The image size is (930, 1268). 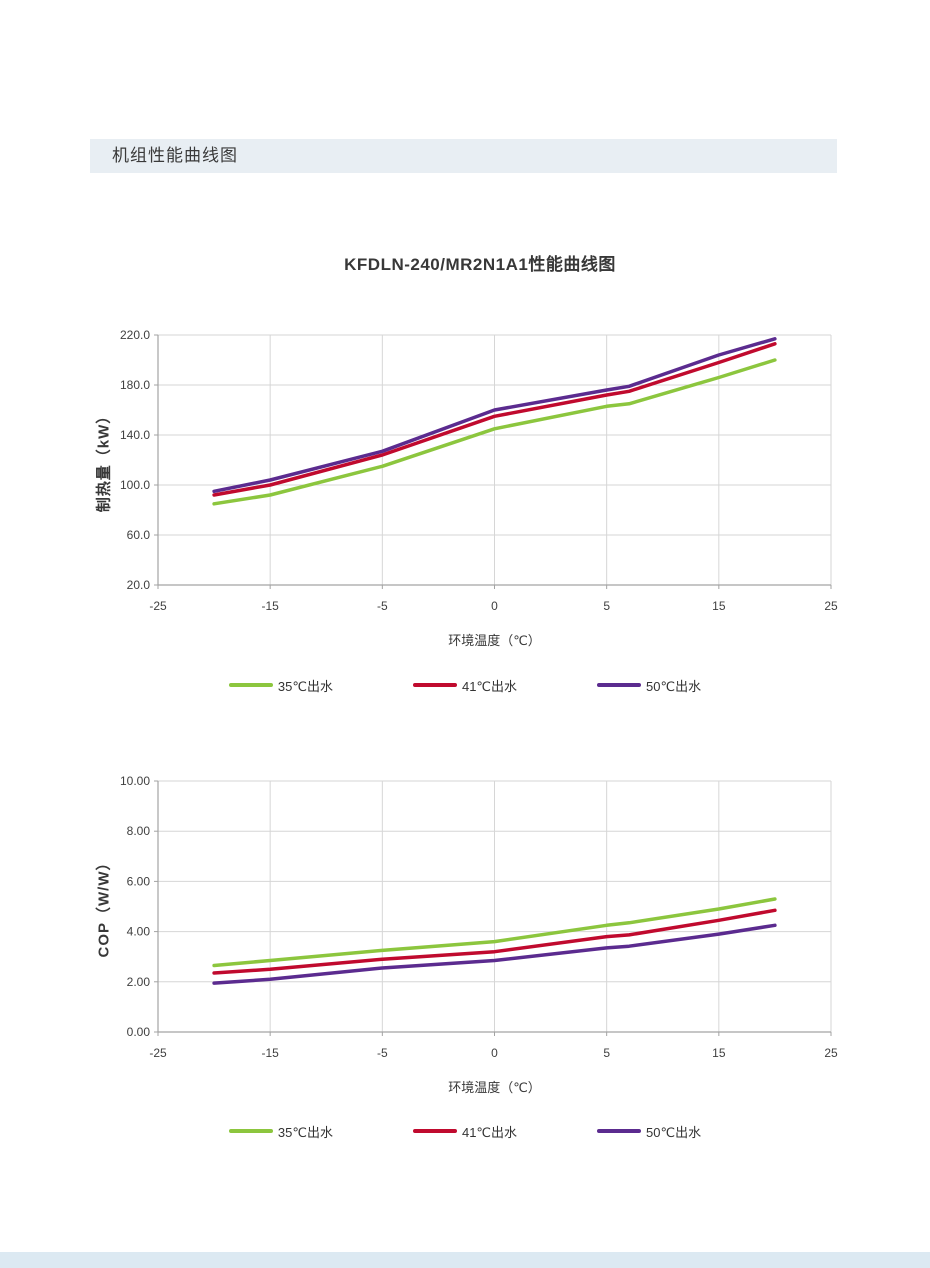 I want to click on y-tick-label: 220.0, so click(x=135, y=335).